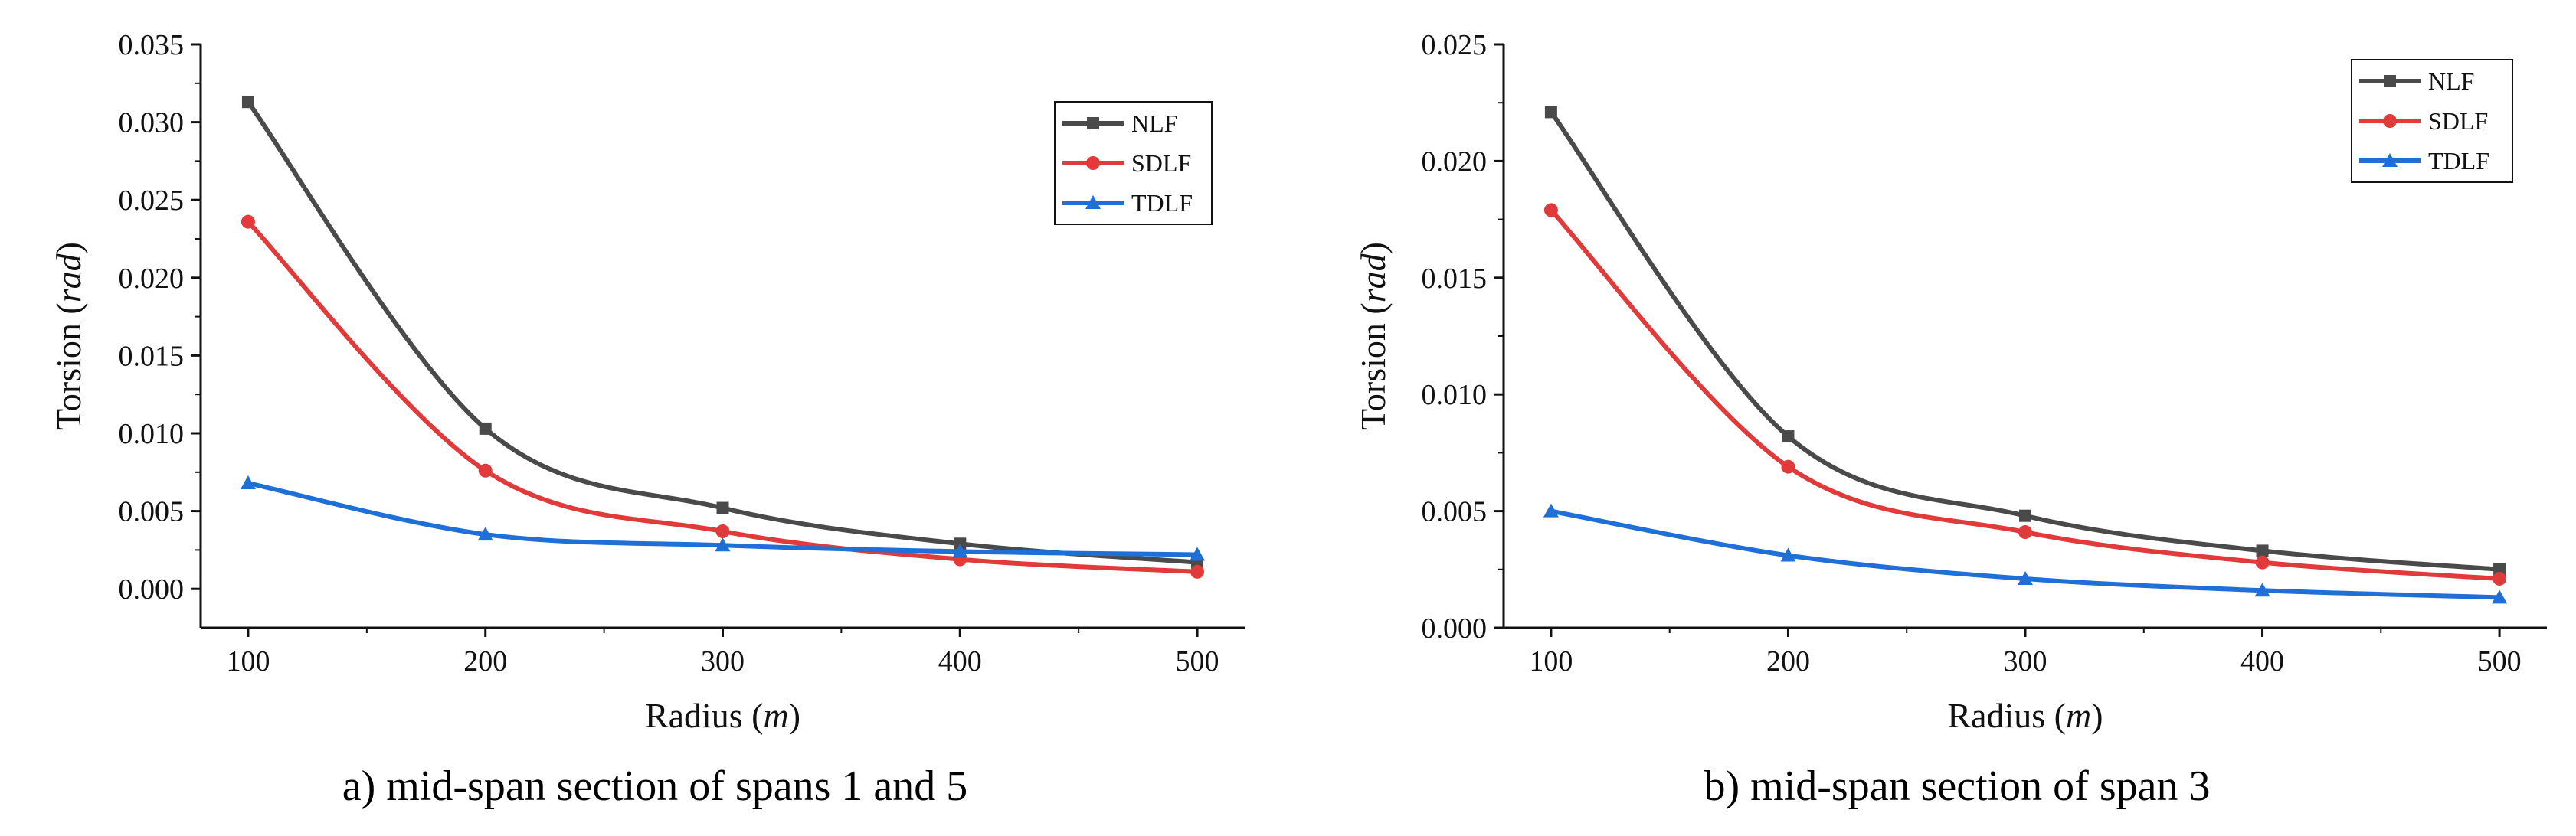  I want to click on panel-caption: b) mid-span section of span 3, so click(1957, 786).